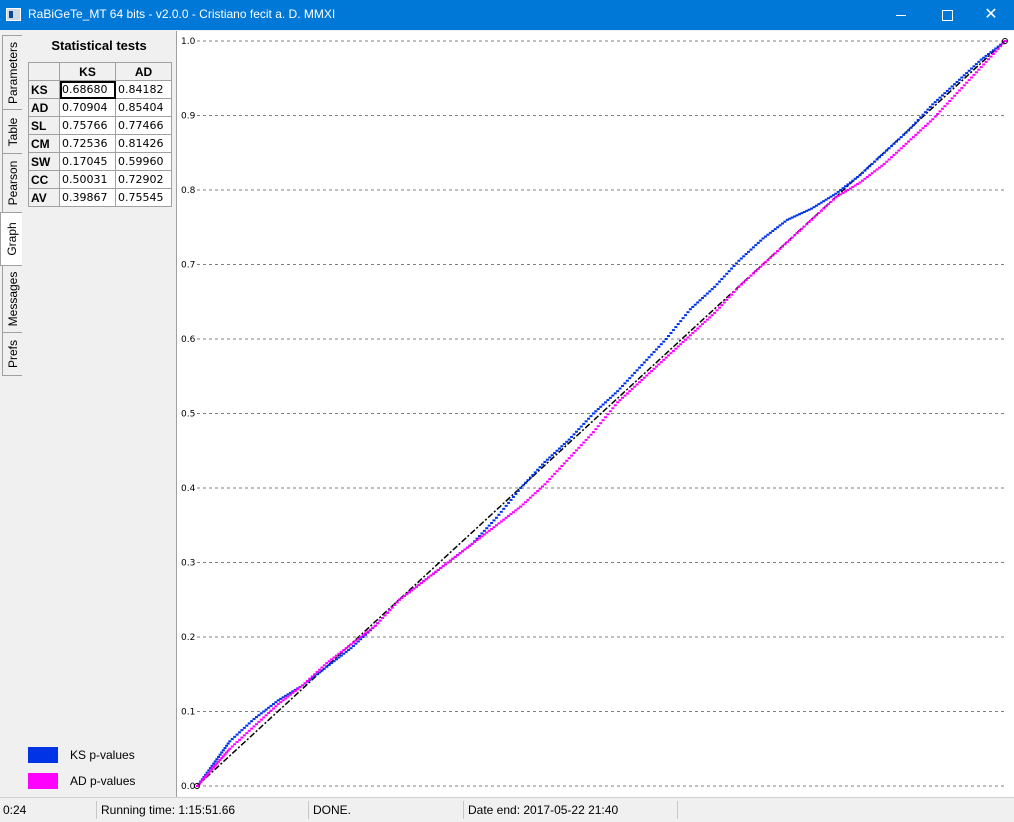 The width and height of the screenshot is (1014, 822). What do you see at coordinates (12, 72) in the screenshot?
I see `tab-parameters: Parameters` at bounding box center [12, 72].